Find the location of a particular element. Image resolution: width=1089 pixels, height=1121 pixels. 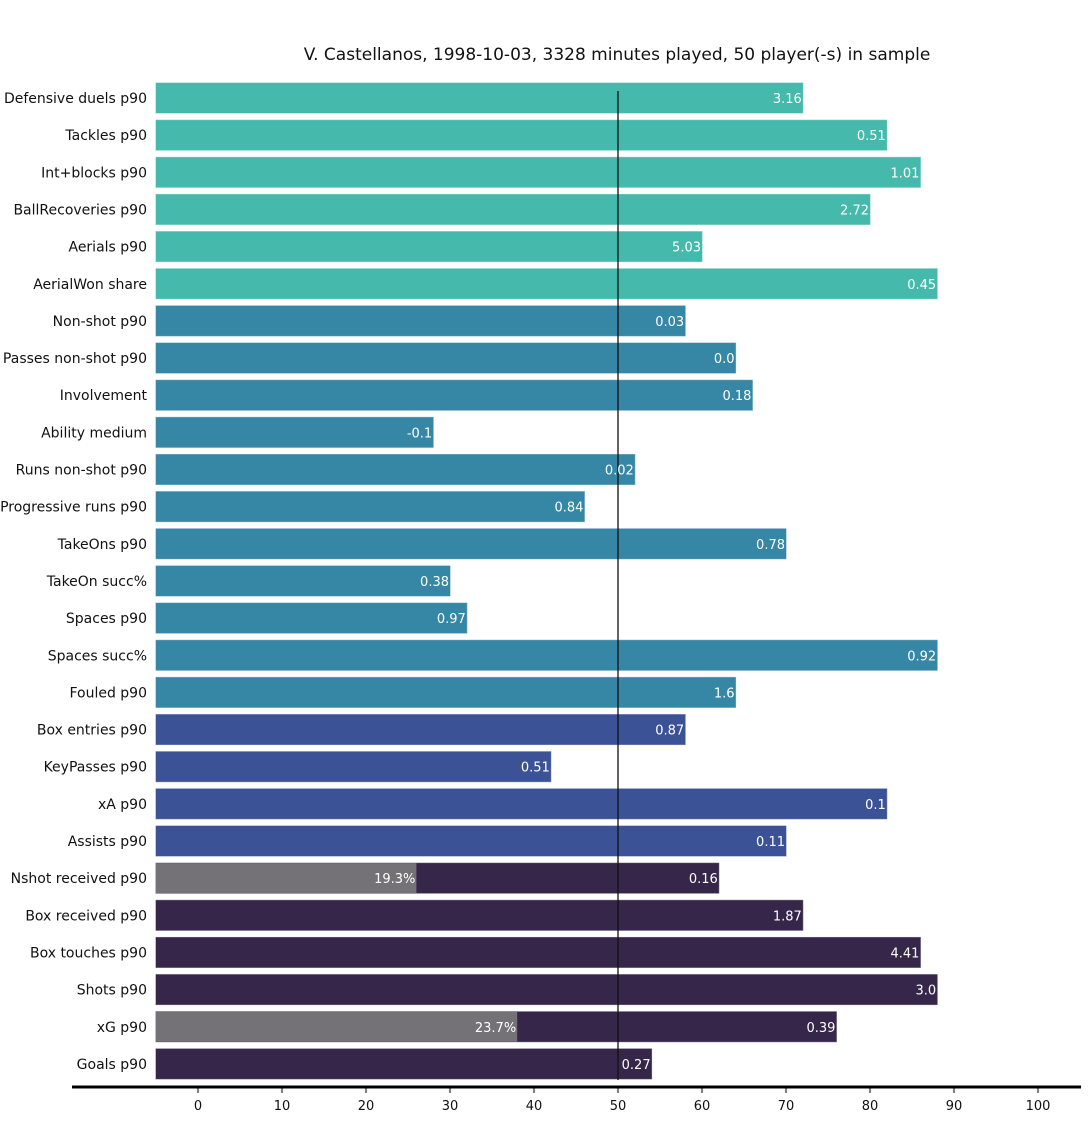

value-label-10: 0.02 is located at coordinates (619, 471).